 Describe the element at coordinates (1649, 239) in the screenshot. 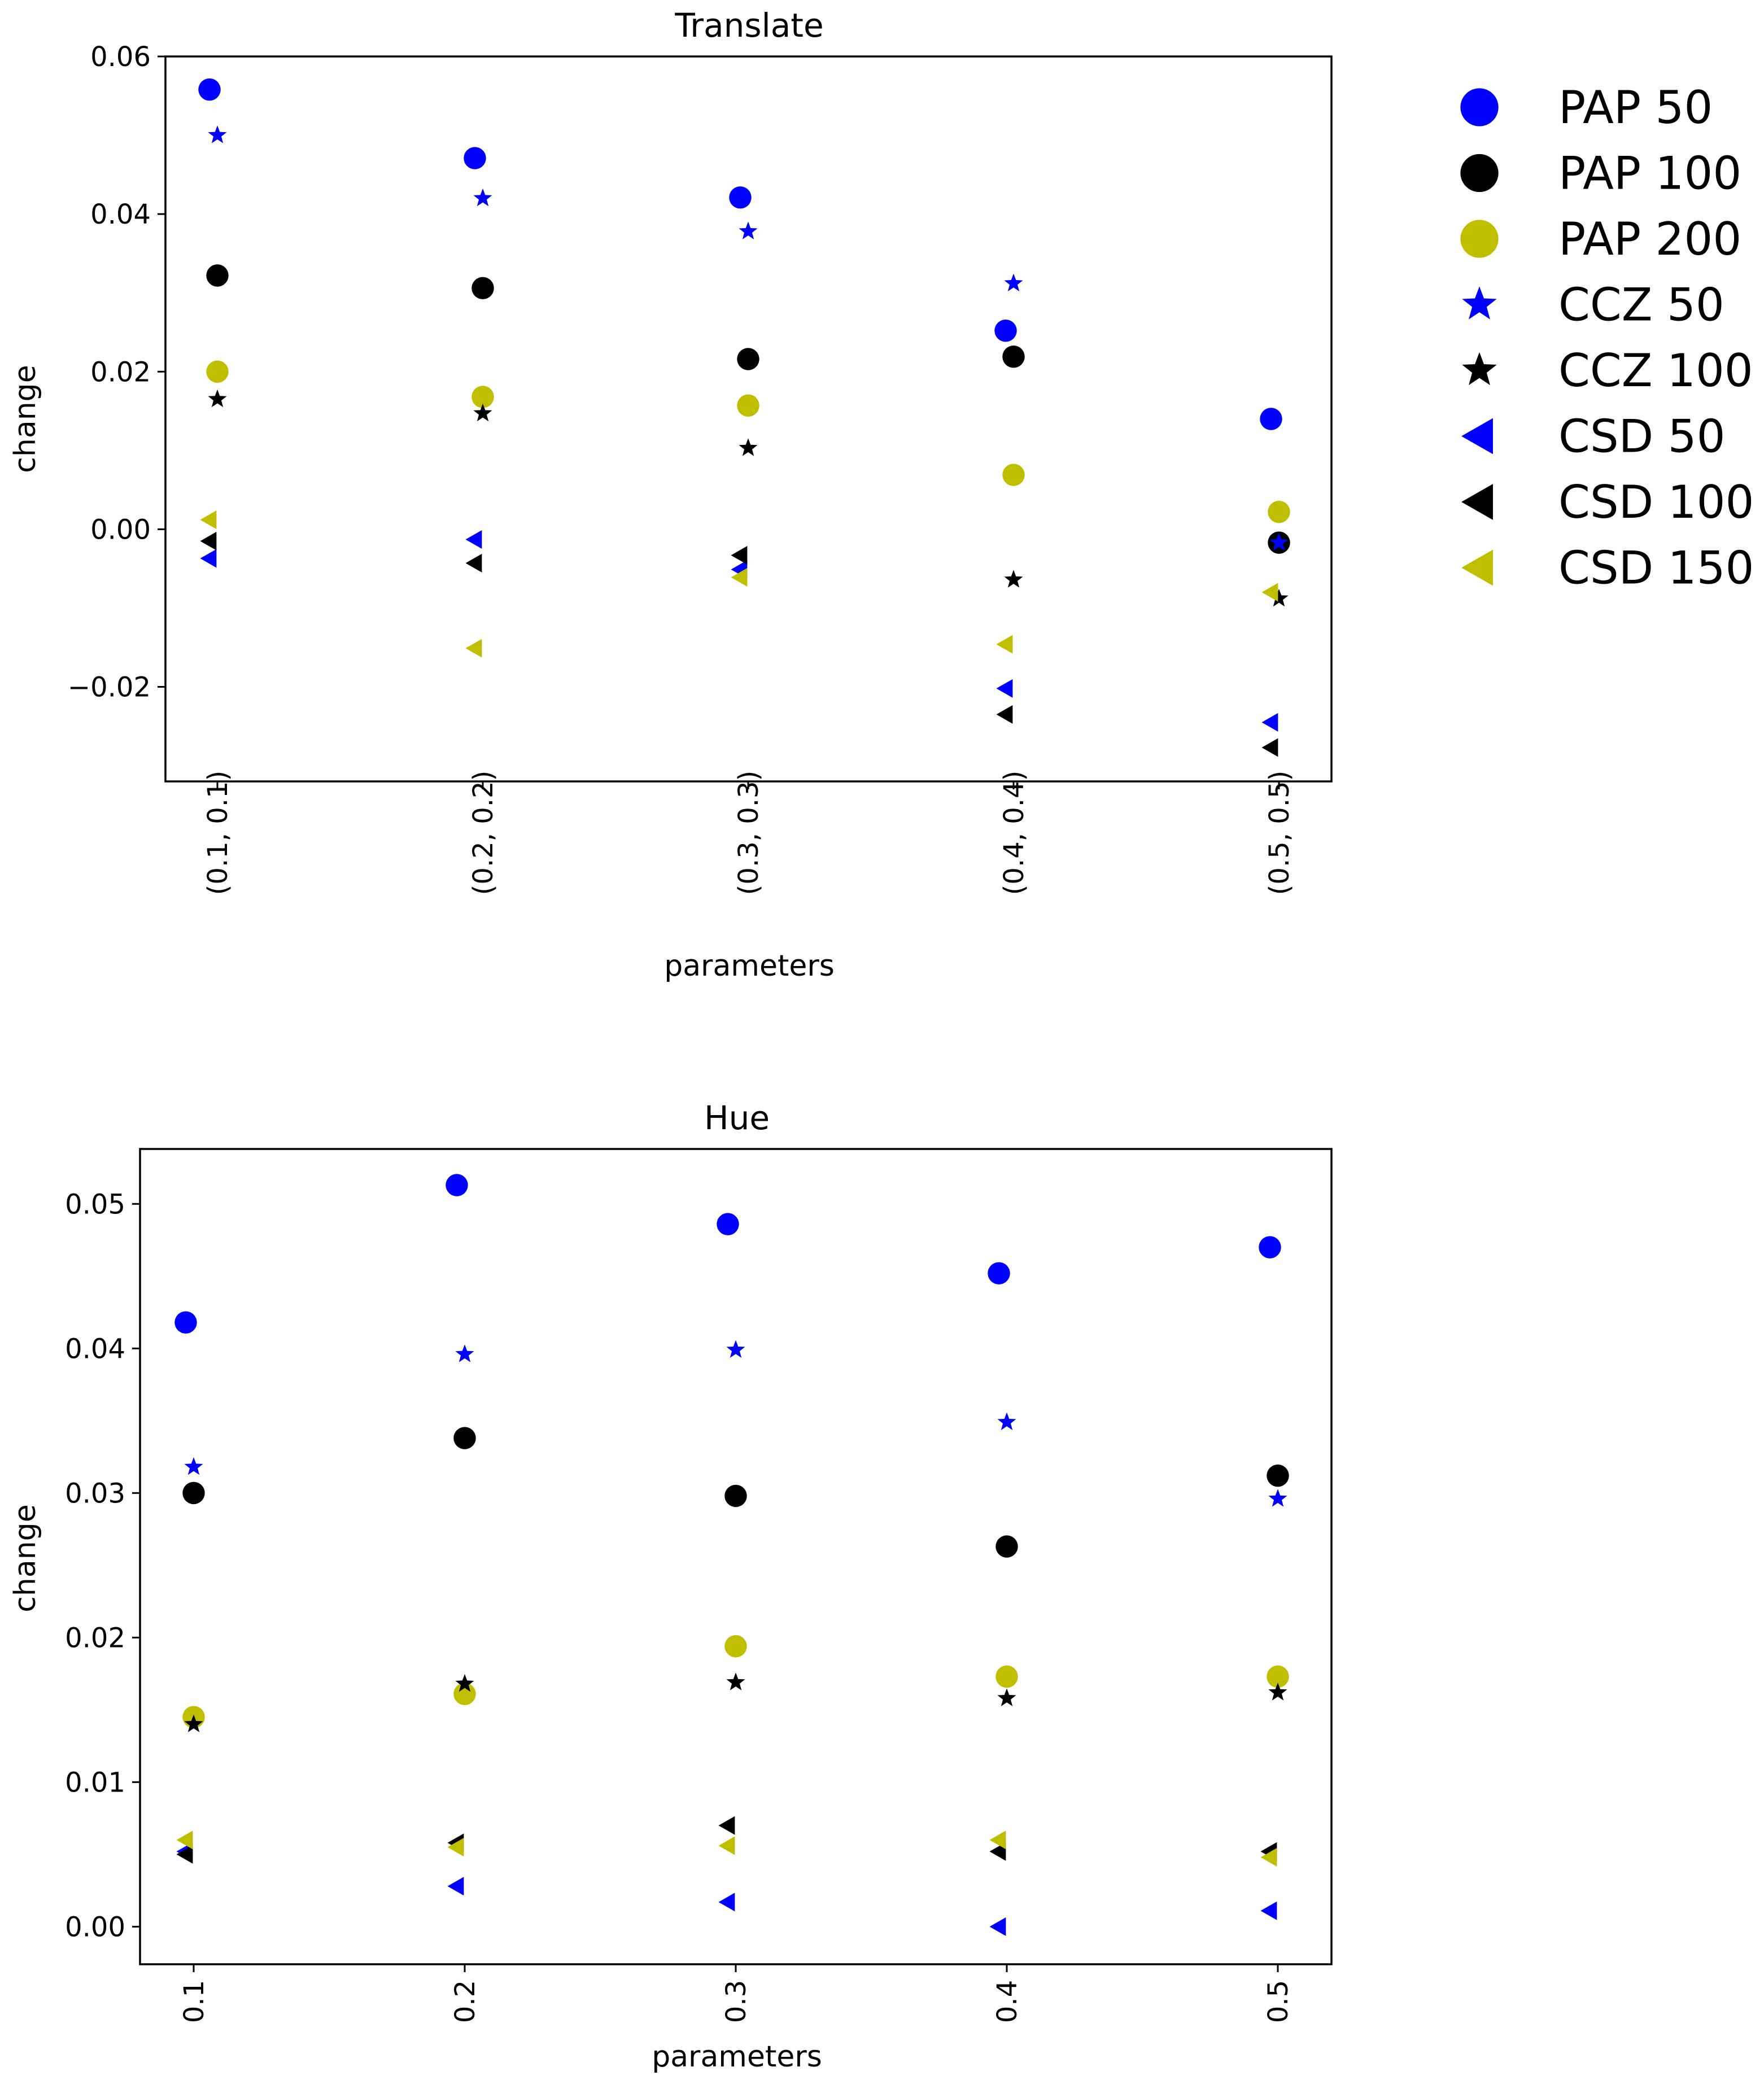

I see `legend-label: PAP 200` at that location.